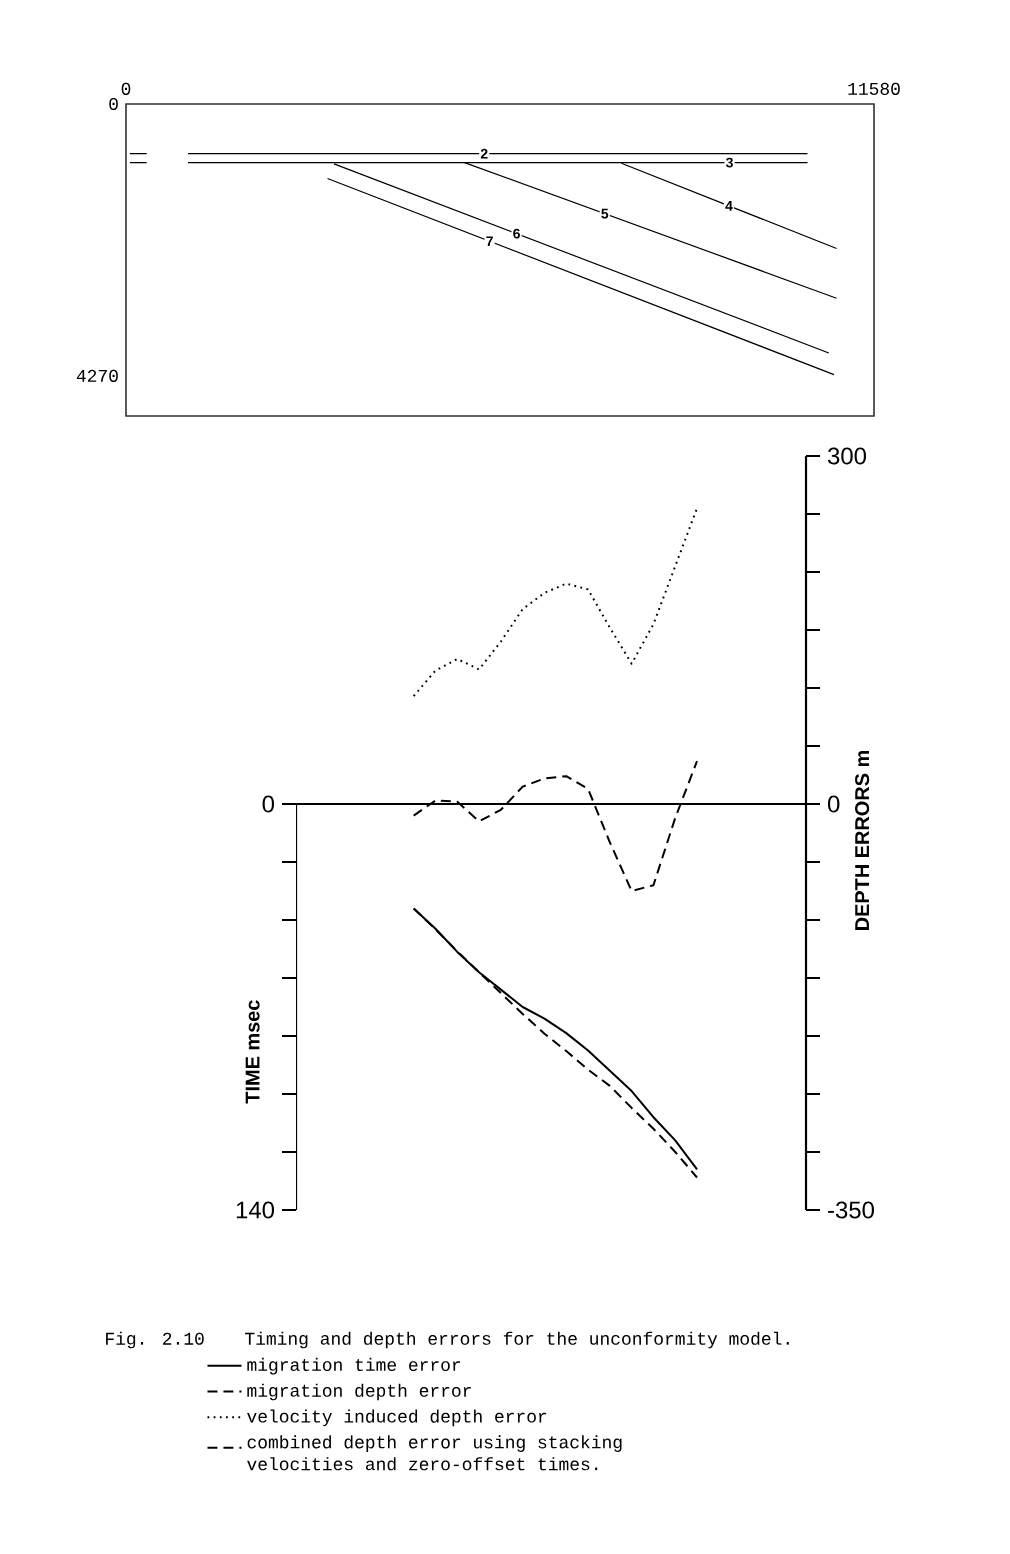 This screenshot has height=1554, width=1010. What do you see at coordinates (97, 375) in the screenshot?
I see `y-tick-label: 4270` at bounding box center [97, 375].